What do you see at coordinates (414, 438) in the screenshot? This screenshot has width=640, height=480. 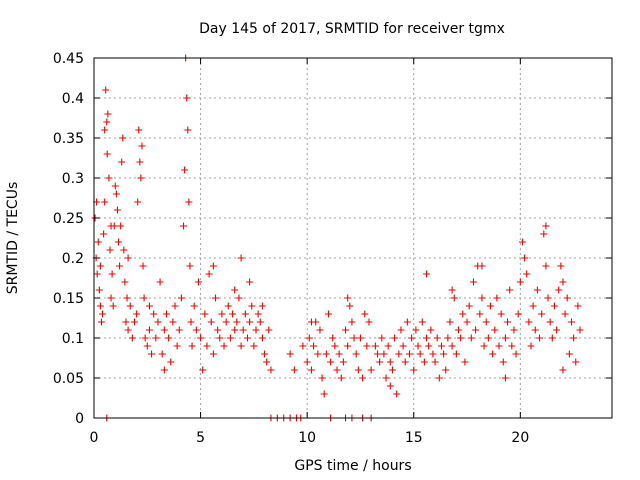 I see `x-tick-label: 15` at bounding box center [414, 438].